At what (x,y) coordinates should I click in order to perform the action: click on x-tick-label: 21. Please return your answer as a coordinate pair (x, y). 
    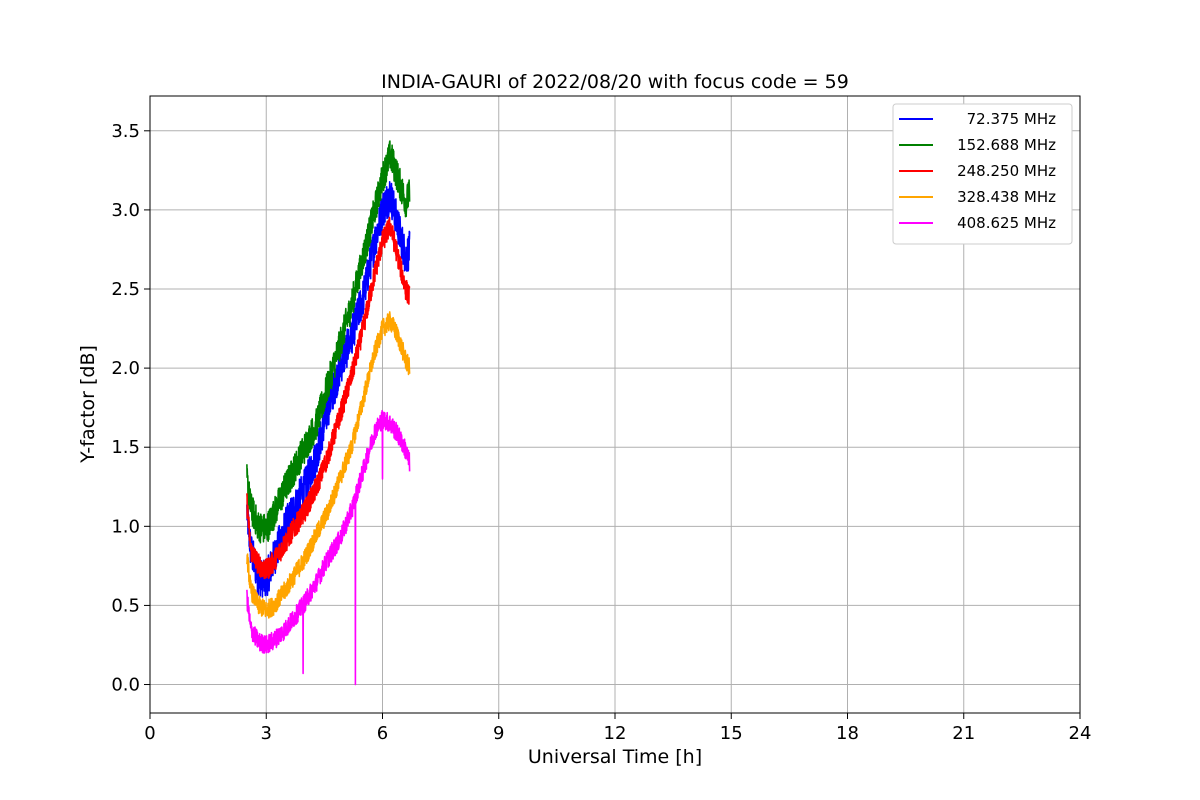
    Looking at the image, I should click on (963, 733).